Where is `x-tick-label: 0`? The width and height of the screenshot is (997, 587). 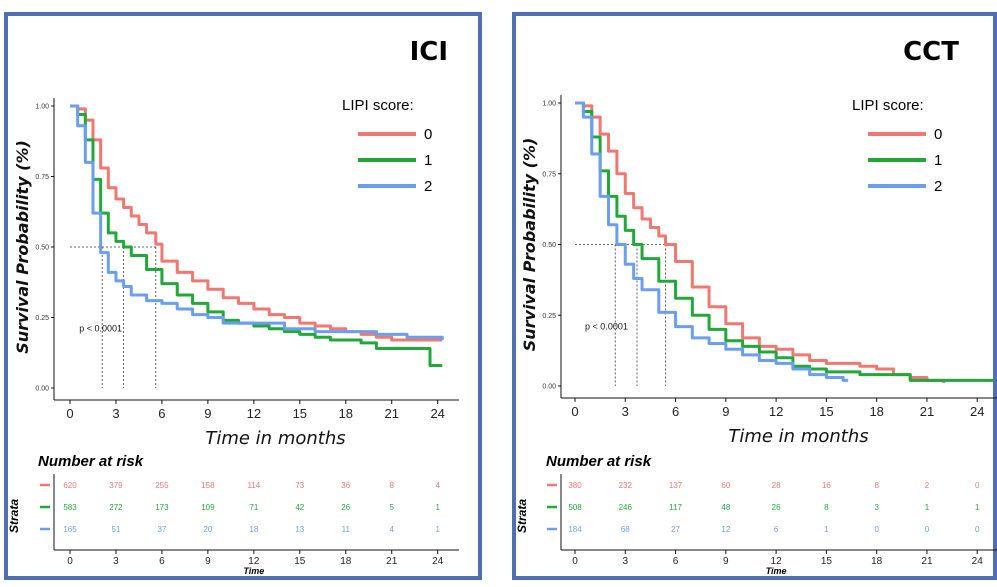 x-tick-label: 0 is located at coordinates (574, 411).